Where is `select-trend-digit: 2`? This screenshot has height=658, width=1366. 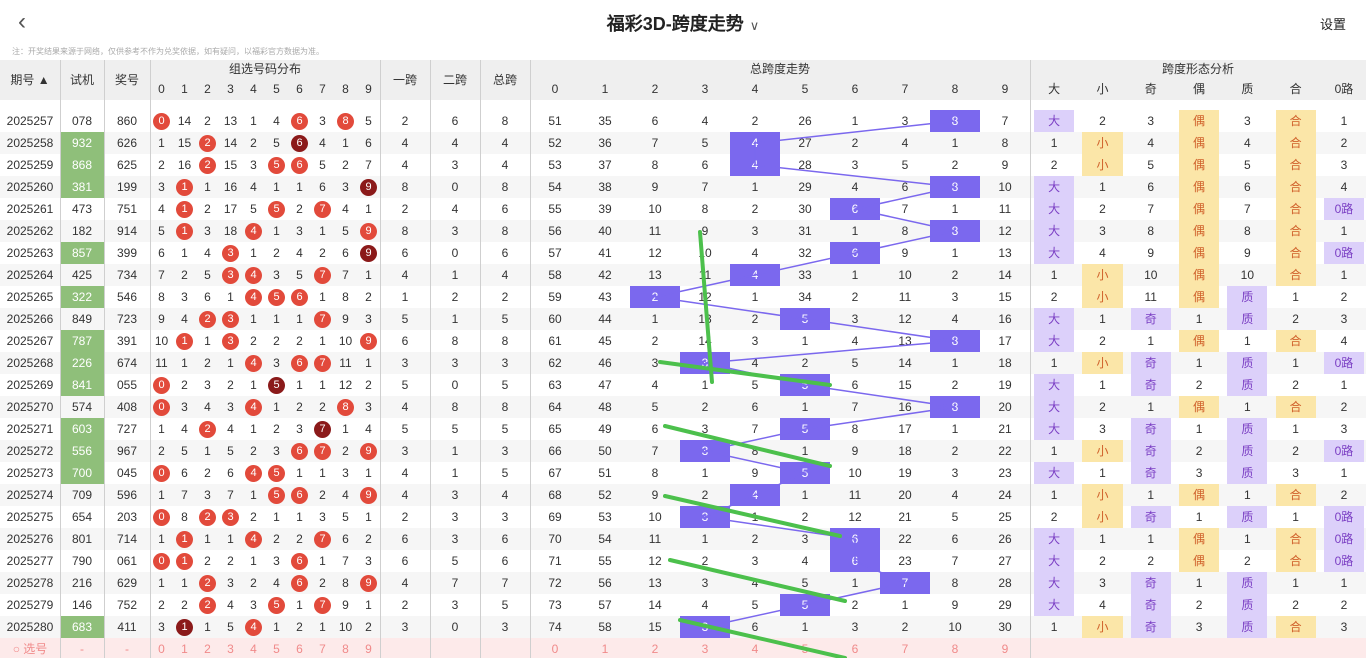 select-trend-digit: 2 is located at coordinates (655, 649).